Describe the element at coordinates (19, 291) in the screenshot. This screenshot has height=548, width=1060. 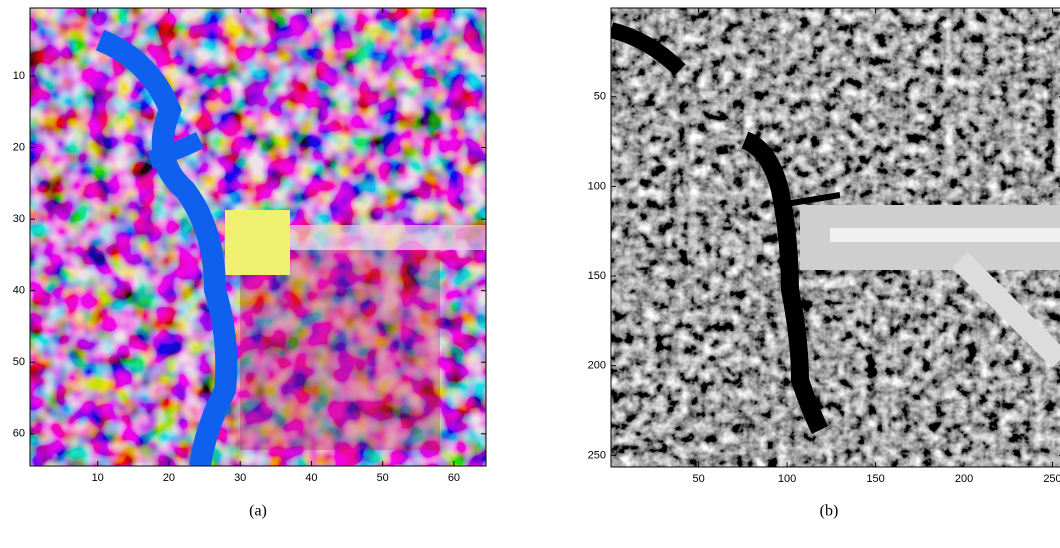
I see `y-tick-label: 40` at that location.